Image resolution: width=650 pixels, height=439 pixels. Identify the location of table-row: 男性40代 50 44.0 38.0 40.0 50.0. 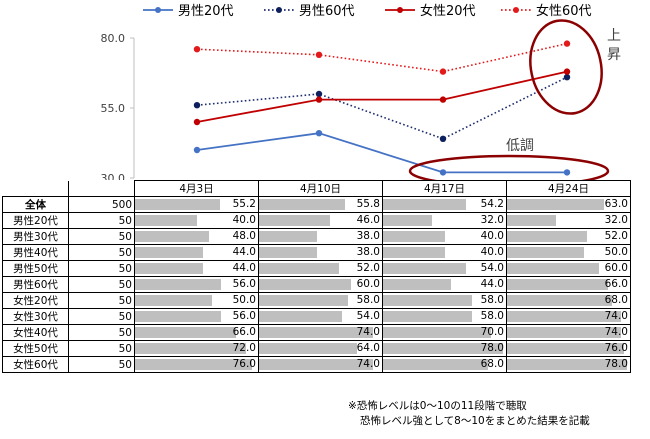
(316, 252).